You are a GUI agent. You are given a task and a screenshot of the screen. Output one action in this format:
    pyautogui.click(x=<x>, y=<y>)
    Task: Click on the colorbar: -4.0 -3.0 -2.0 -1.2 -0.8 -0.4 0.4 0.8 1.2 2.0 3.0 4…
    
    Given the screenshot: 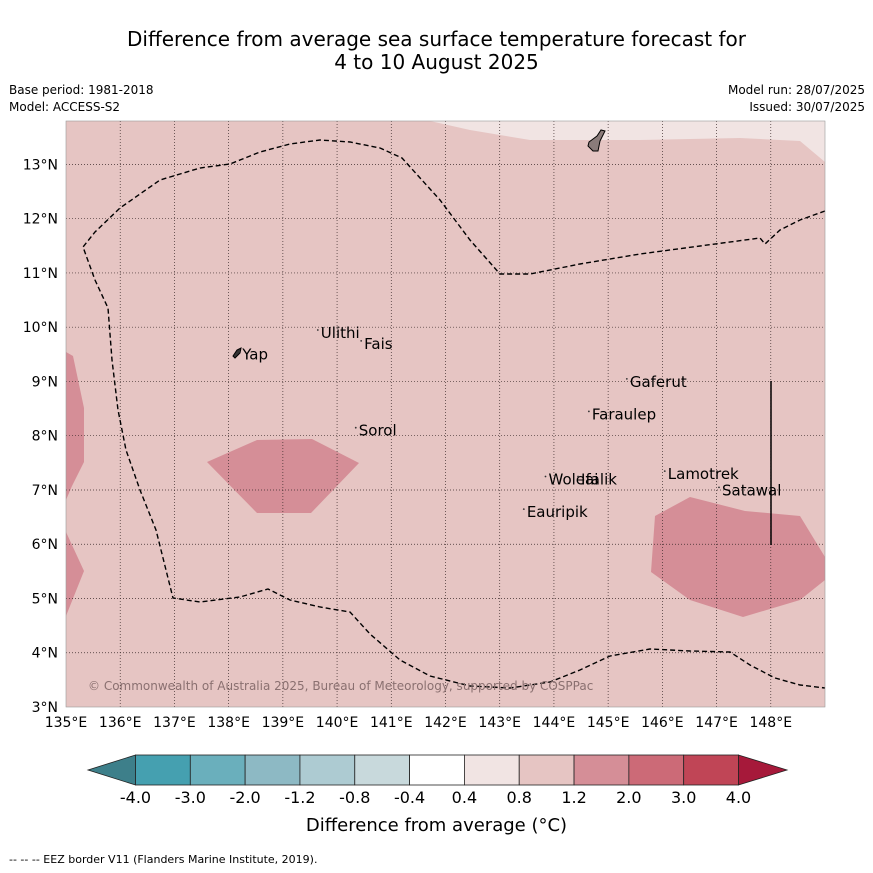 What is the action you would take?
    pyautogui.click(x=437, y=780)
    